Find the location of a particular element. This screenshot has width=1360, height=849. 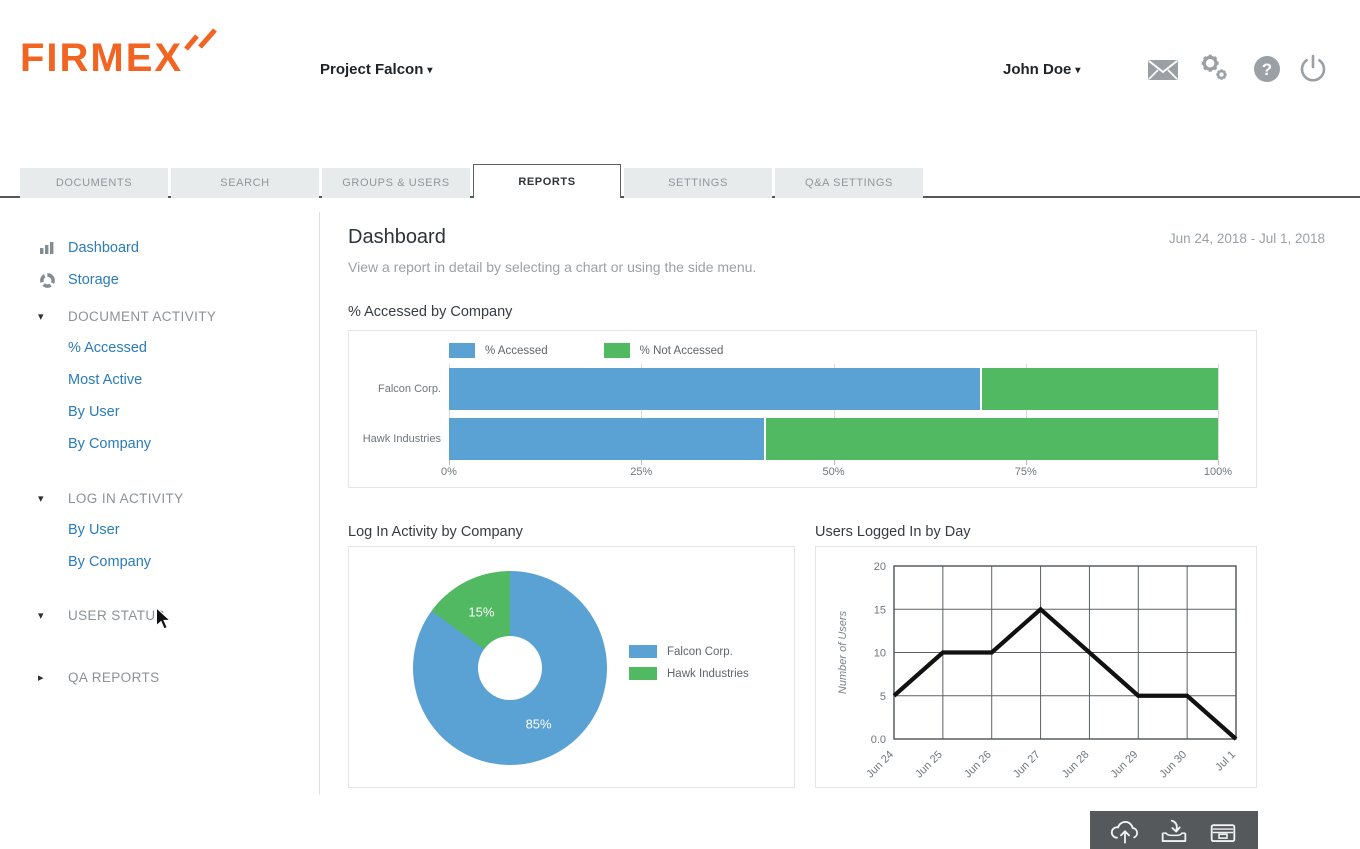

help-icon: ? is located at coordinates (1267, 69).